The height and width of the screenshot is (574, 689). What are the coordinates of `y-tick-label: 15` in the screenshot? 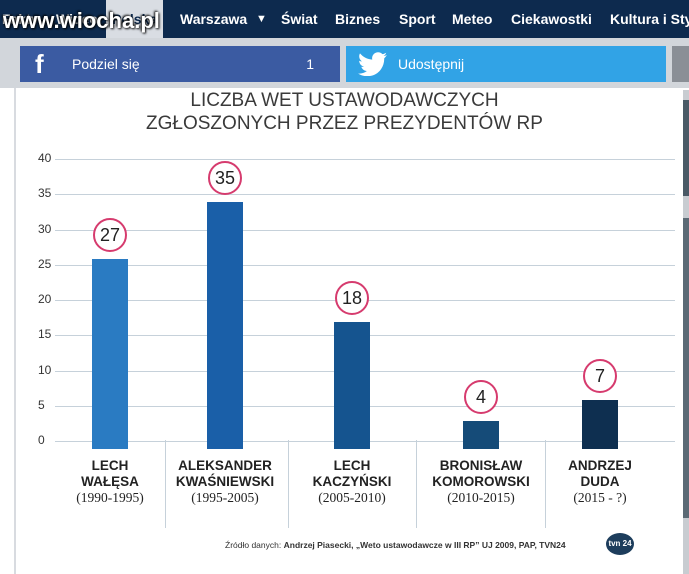 It's located at (45, 334).